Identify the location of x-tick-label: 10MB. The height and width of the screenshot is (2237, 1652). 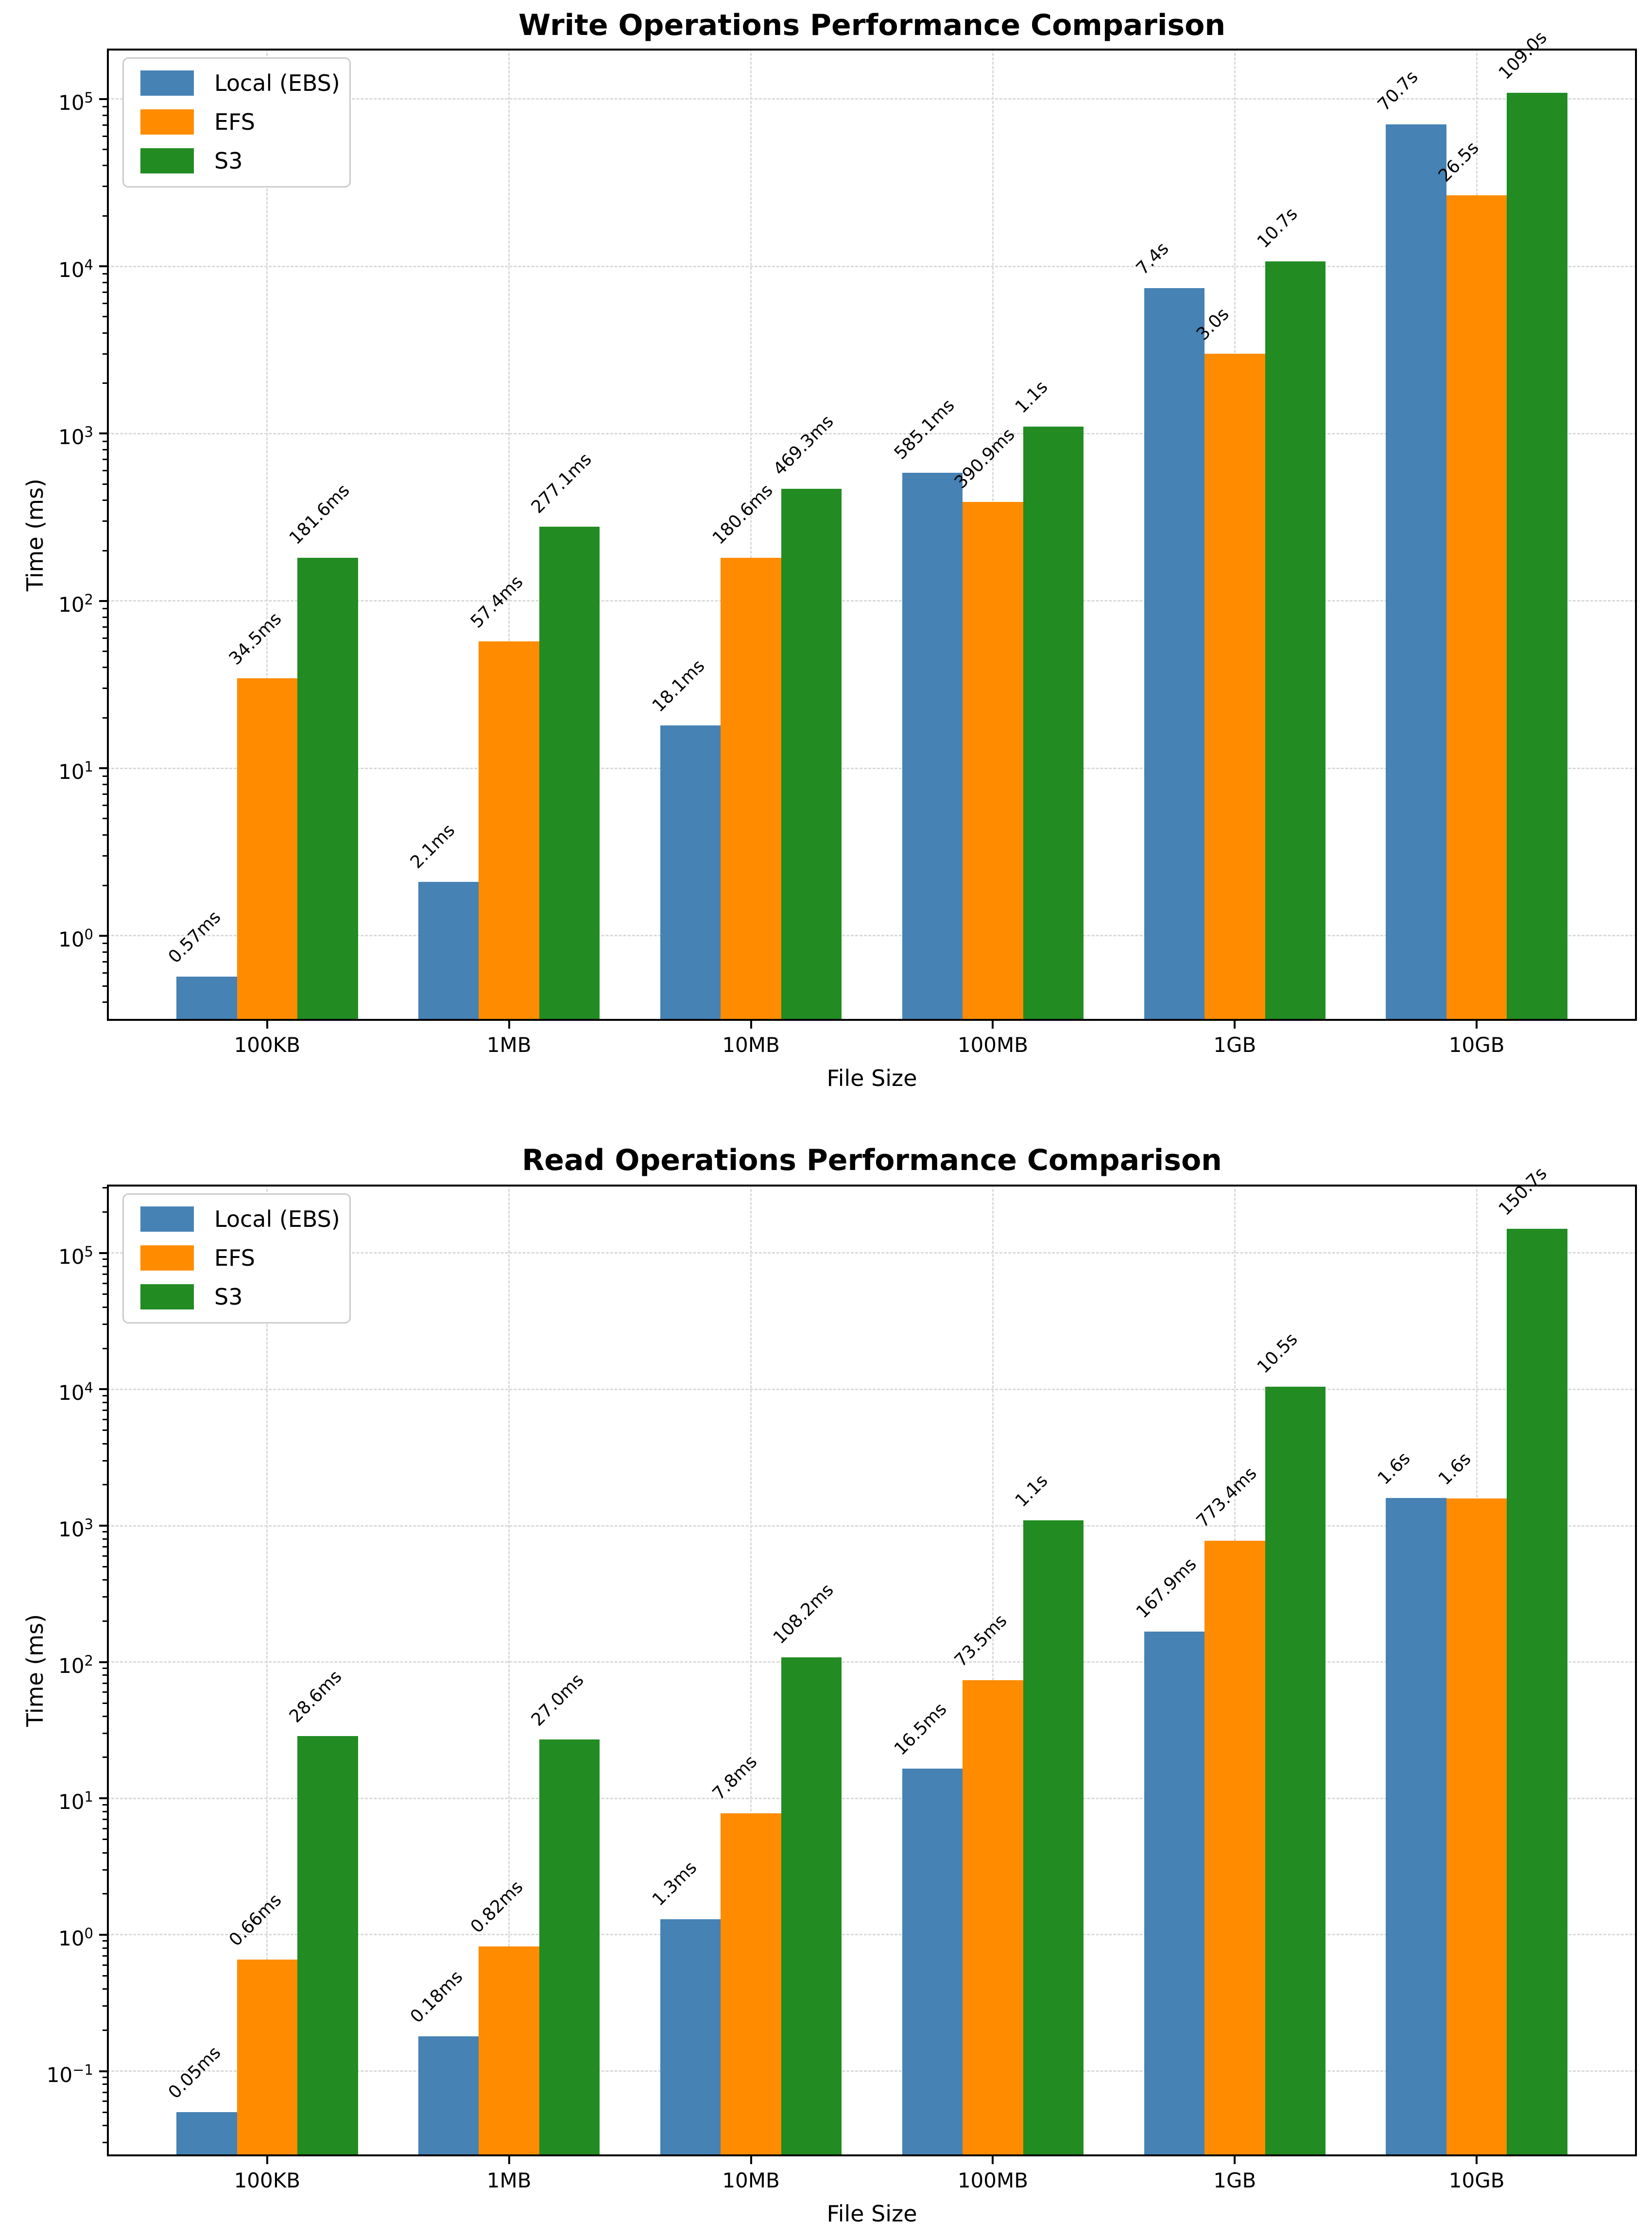
(751, 1045).